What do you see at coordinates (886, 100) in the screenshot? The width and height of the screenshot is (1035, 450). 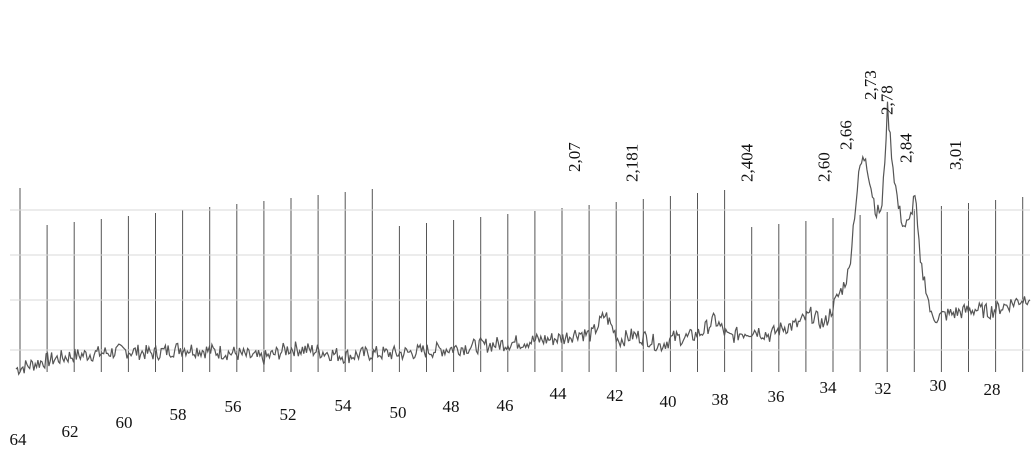 I see `peak-label: 2,78` at bounding box center [886, 100].